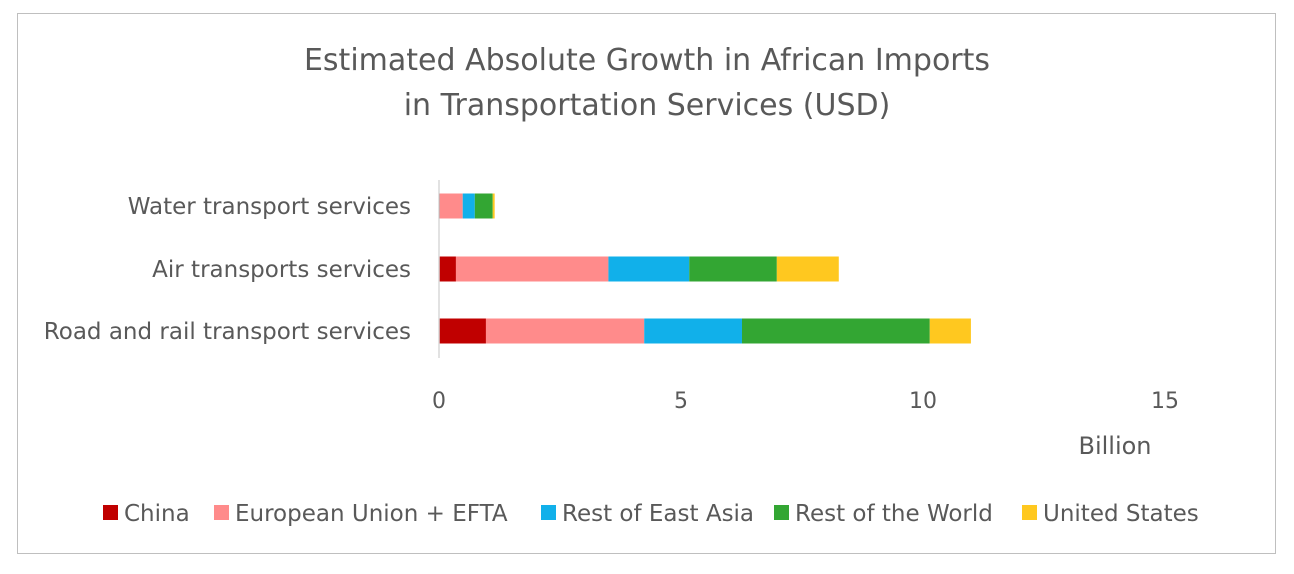 The image size is (1294, 574). I want to click on x-tick-label-0: 0, so click(439, 401).